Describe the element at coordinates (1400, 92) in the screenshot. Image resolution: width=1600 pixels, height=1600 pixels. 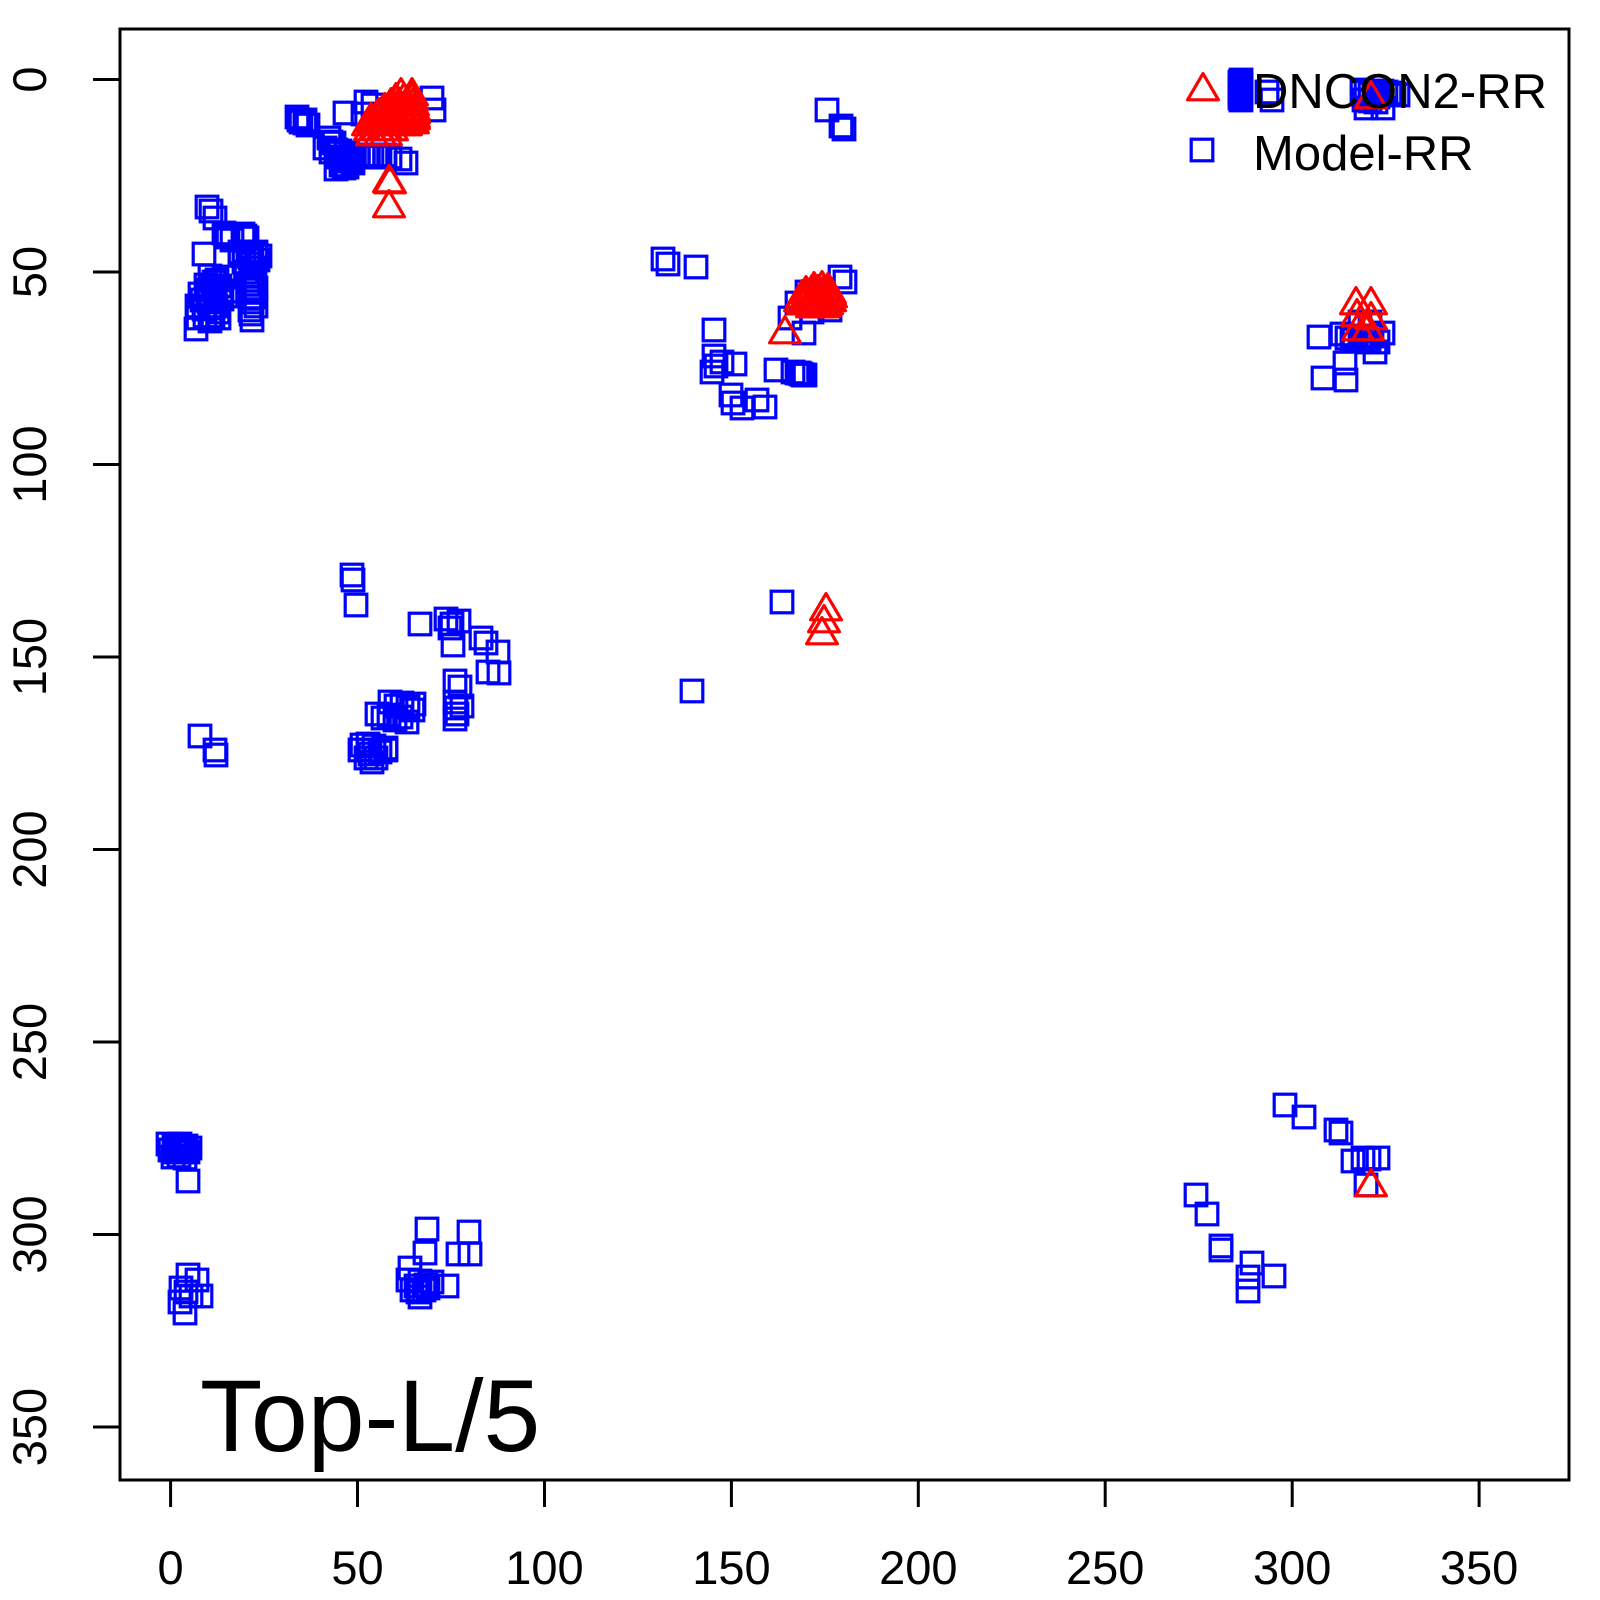
I see `svg-text: DNCON2-RR` at that location.